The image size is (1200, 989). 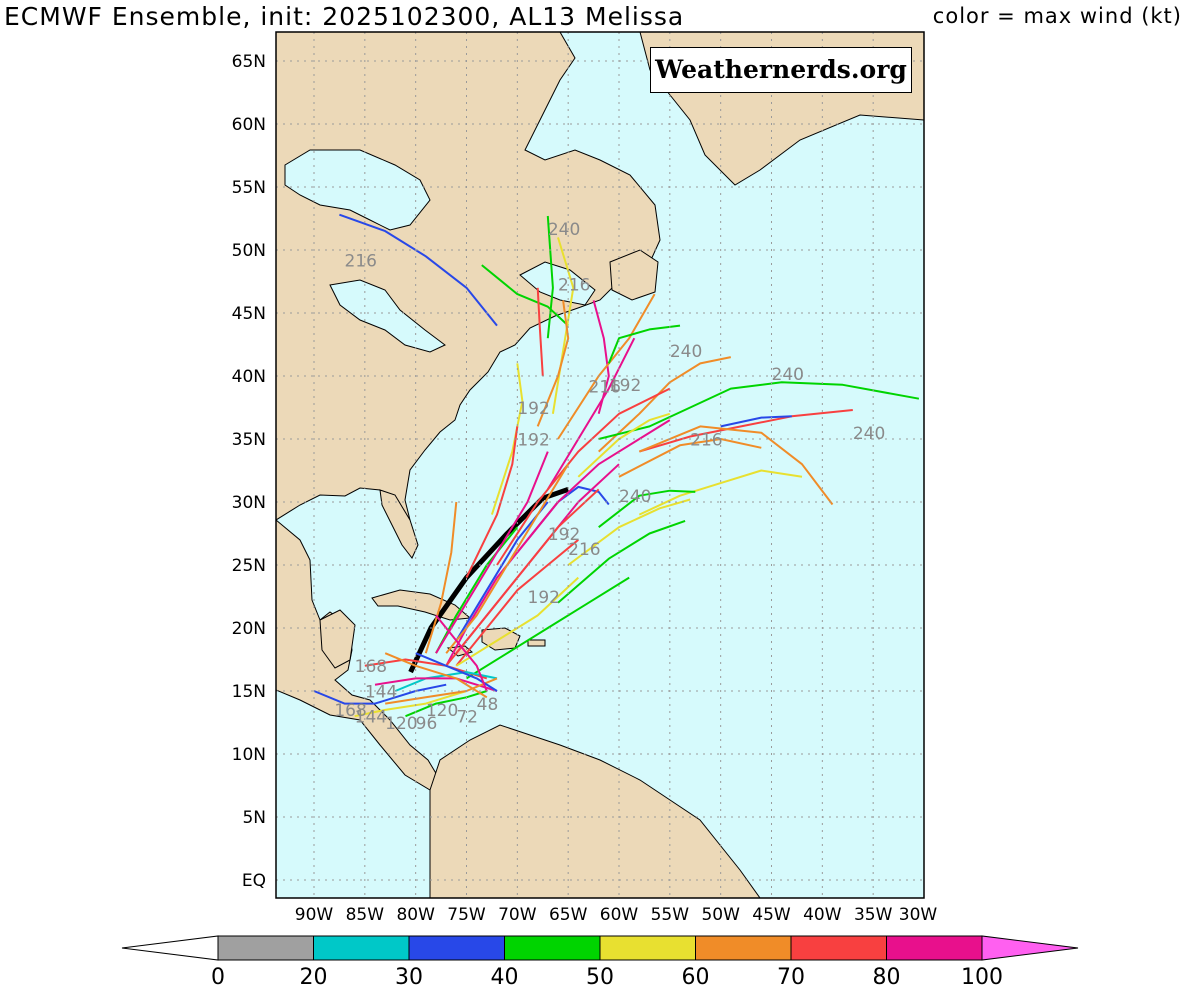 What do you see at coordinates (887, 977) in the screenshot?
I see `colorbar-tick-label: 80` at bounding box center [887, 977].